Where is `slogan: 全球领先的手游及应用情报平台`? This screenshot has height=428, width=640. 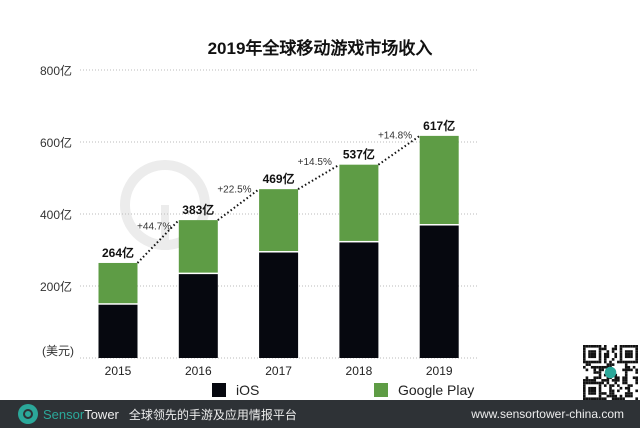
slogan: 全球领先的手游及应用情报平台 is located at coordinates (212, 414).